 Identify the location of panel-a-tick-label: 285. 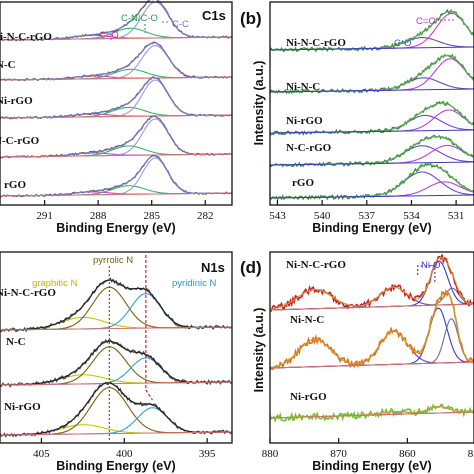
(151, 216).